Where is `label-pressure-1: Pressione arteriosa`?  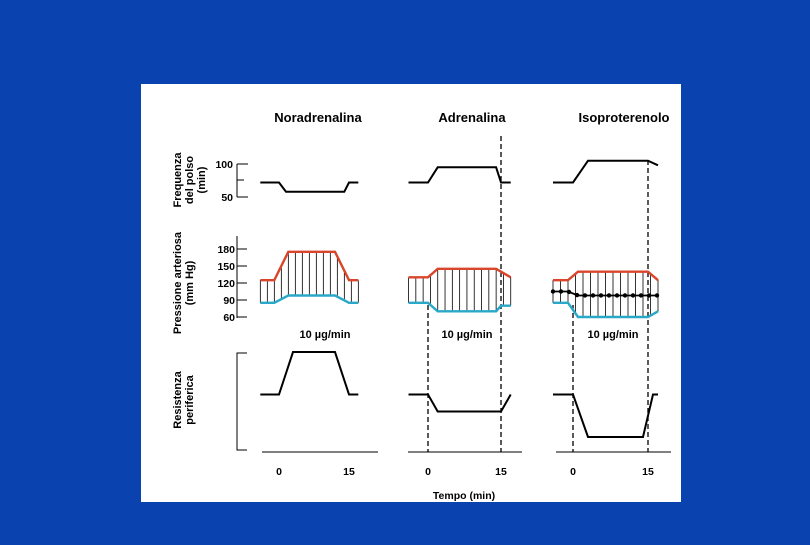
label-pressure-1: Pressione arteriosa is located at coordinates (178, 282).